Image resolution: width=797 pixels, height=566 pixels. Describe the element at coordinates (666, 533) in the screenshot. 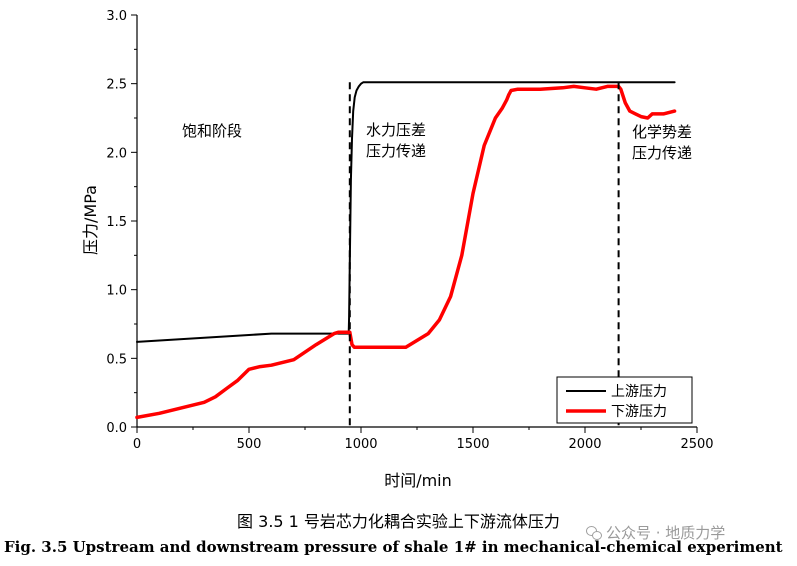

I see `watermark-text: 公众号 · 地质力学` at that location.